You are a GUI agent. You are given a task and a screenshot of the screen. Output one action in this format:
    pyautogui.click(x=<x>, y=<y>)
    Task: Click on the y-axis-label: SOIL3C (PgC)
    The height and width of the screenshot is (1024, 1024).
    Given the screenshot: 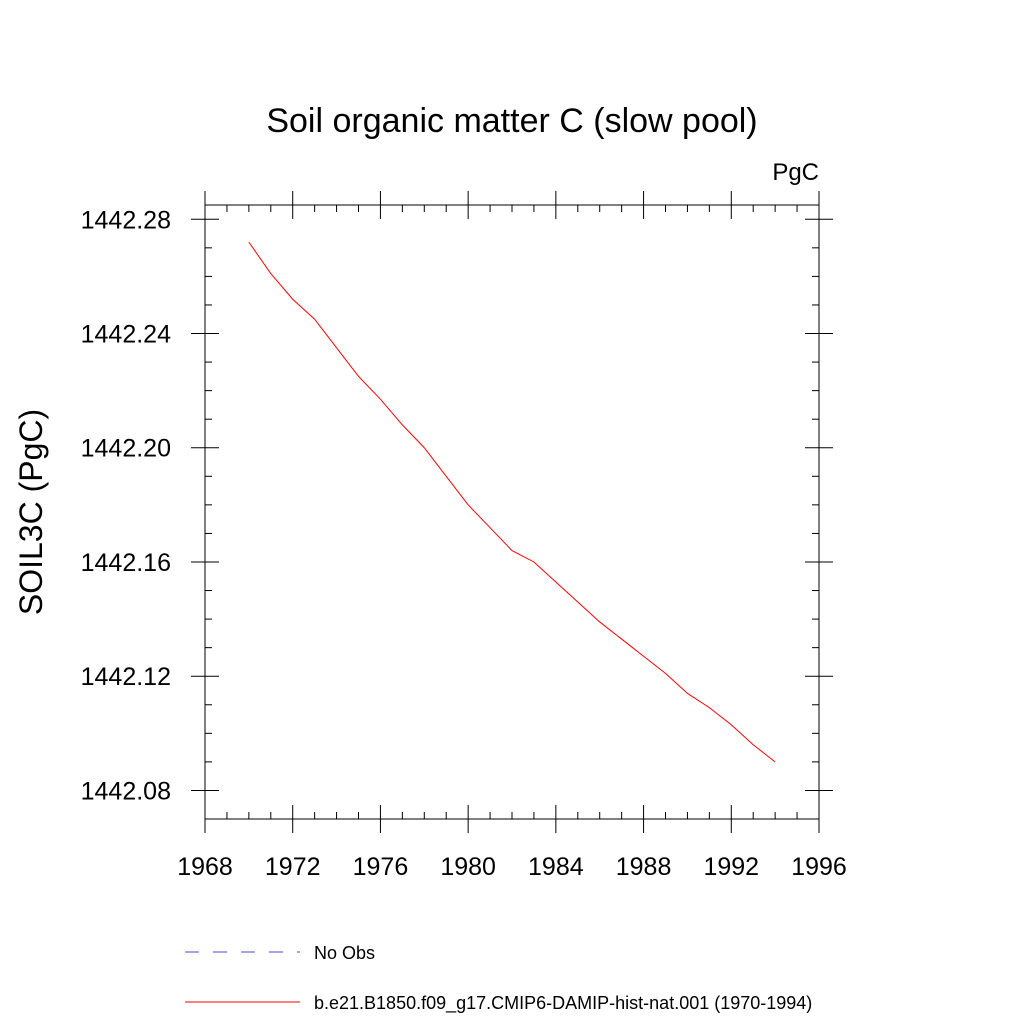 What is the action you would take?
    pyautogui.click(x=31, y=512)
    